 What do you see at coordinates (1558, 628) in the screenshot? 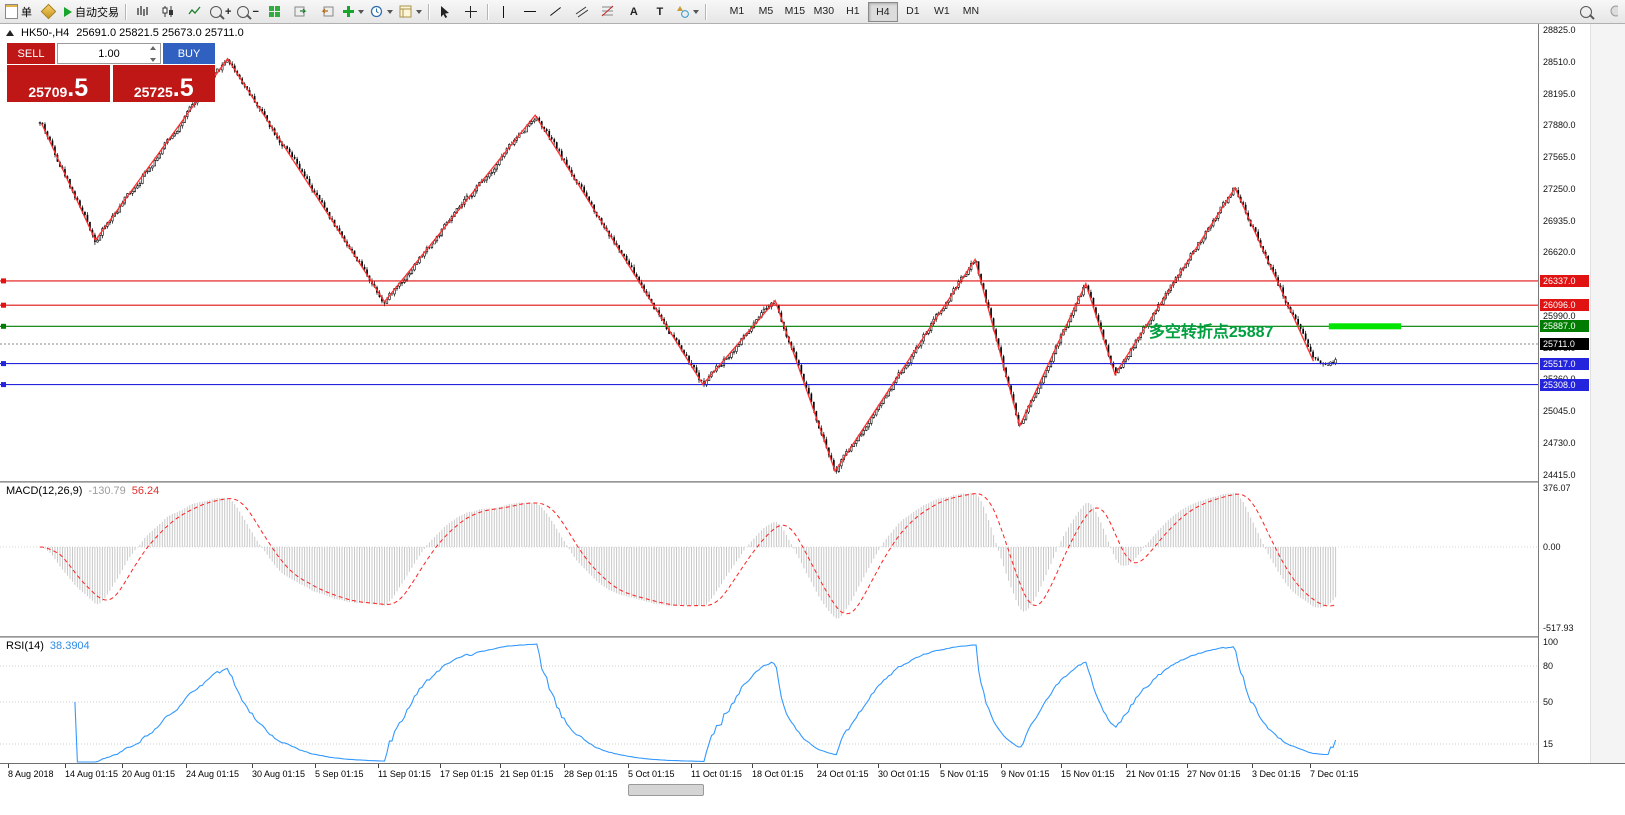
I see `macd-axis-label: -517.93` at bounding box center [1558, 628].